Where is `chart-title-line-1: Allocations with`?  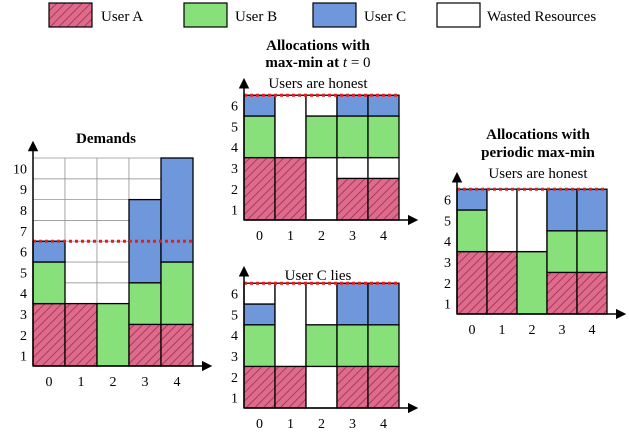 chart-title-line-1: Allocations with is located at coordinates (538, 135).